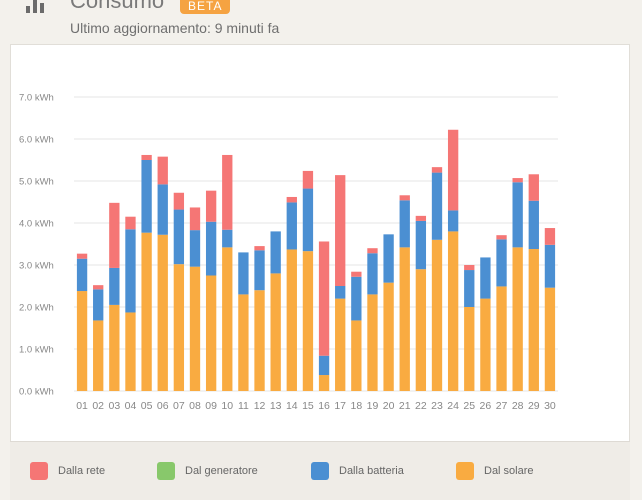  What do you see at coordinates (421, 406) in the screenshot?
I see `x-tick-label: 22` at bounding box center [421, 406].